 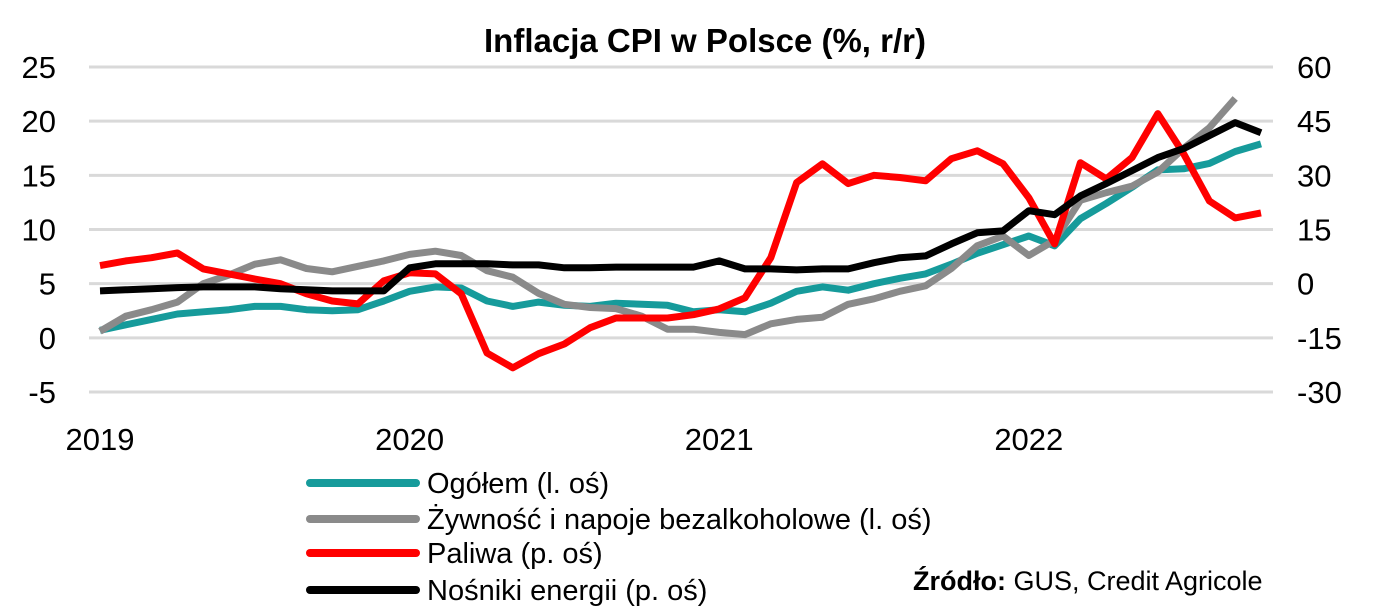 I want to click on x-tick-label: 2019, so click(x=100, y=439).